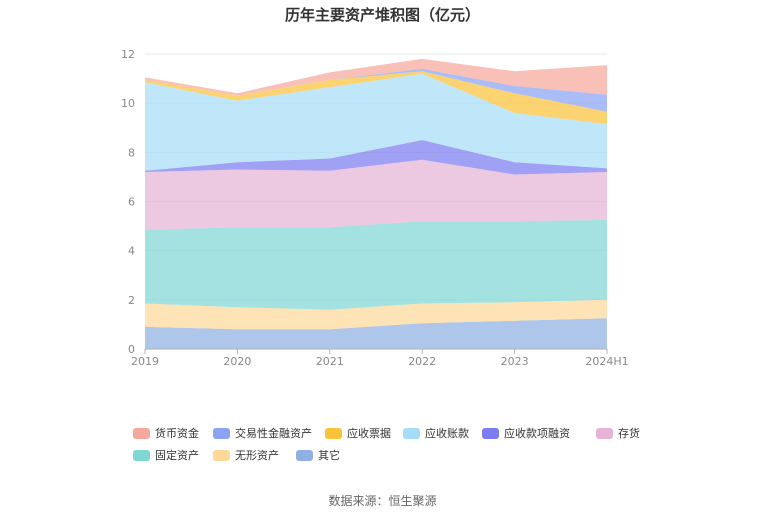 This screenshot has width=765, height=517. I want to click on legend-label: 存货, so click(629, 433).